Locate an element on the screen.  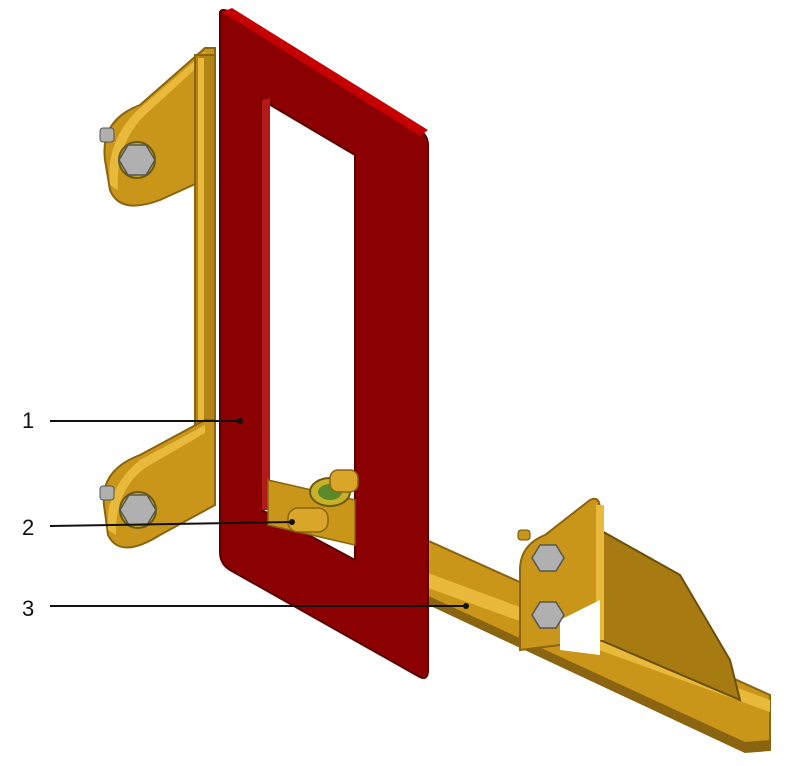
shaft-pin is located at coordinates (313, 507).